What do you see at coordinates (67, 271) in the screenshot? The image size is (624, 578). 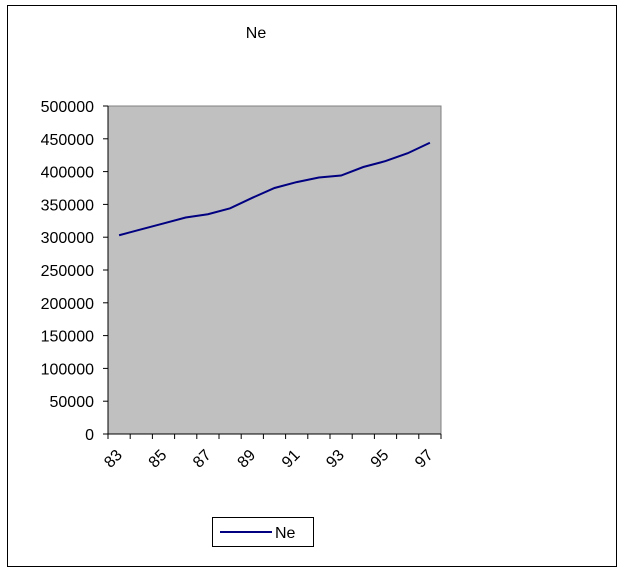 I see `y-tick-label: 250000` at bounding box center [67, 271].